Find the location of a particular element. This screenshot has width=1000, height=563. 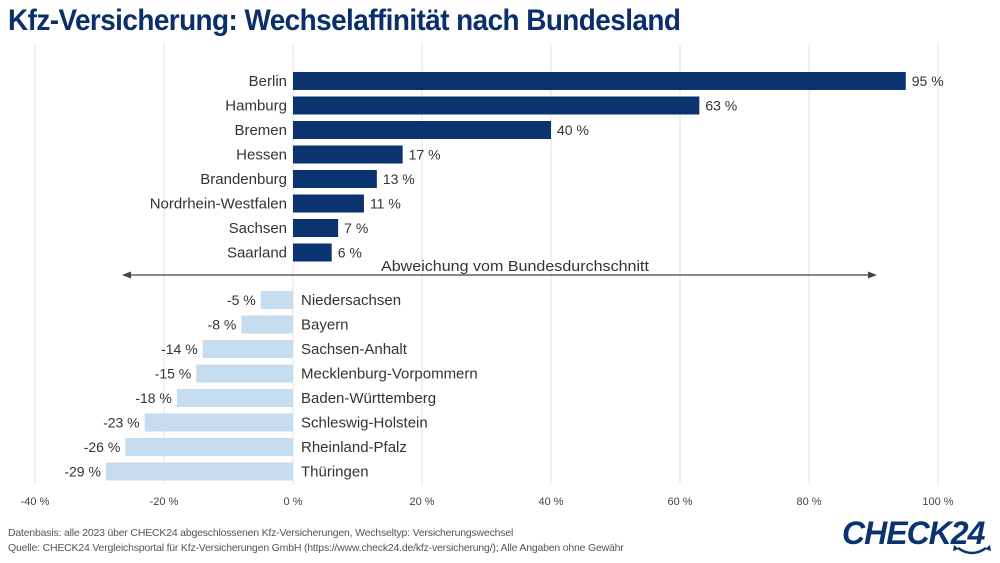

value-label: -8 % is located at coordinates (222, 325).